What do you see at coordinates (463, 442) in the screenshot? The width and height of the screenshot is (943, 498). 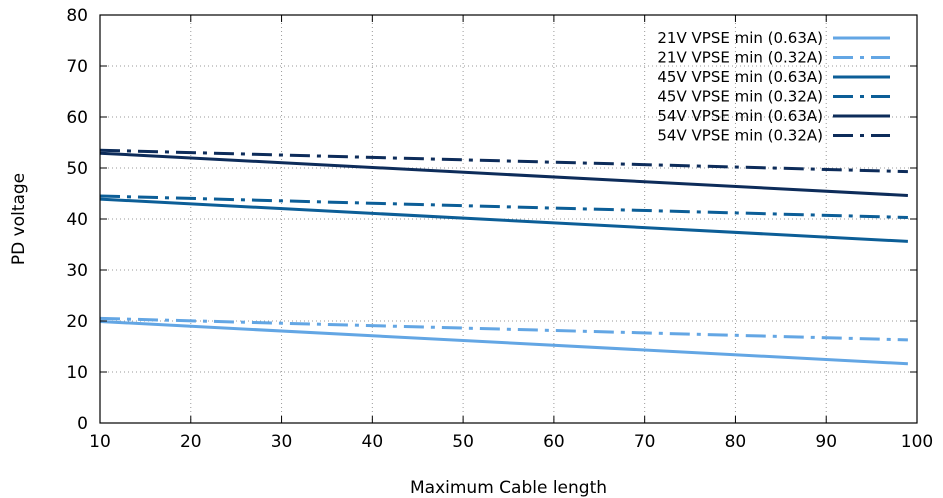 I see `x-tick-label: 50` at bounding box center [463, 442].